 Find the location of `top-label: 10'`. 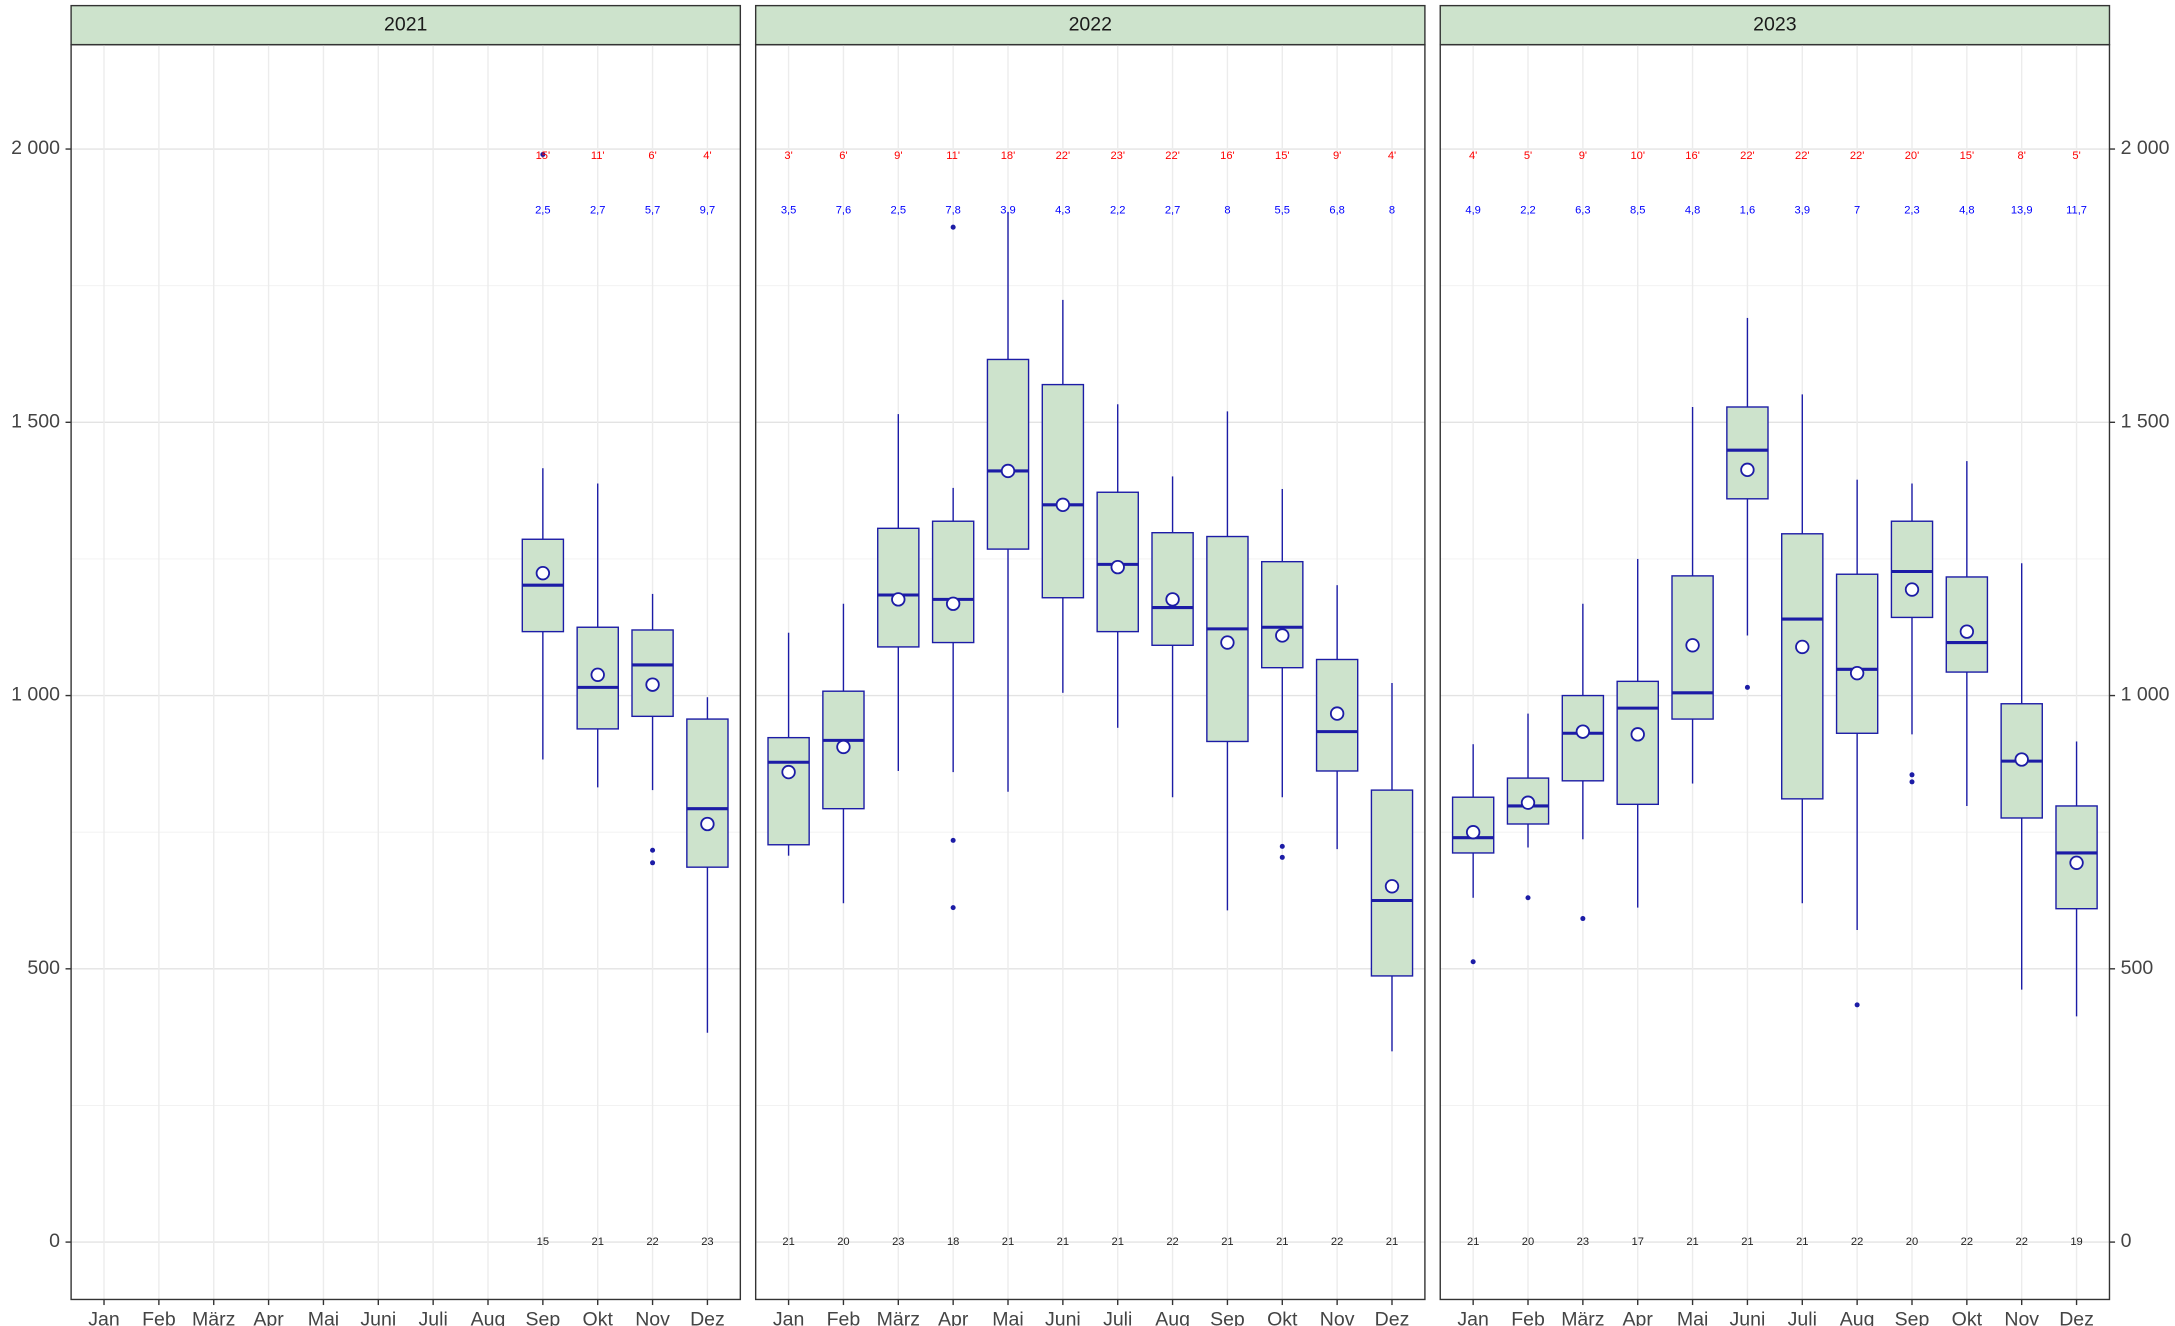

top-label: 10' is located at coordinates (1637, 156).